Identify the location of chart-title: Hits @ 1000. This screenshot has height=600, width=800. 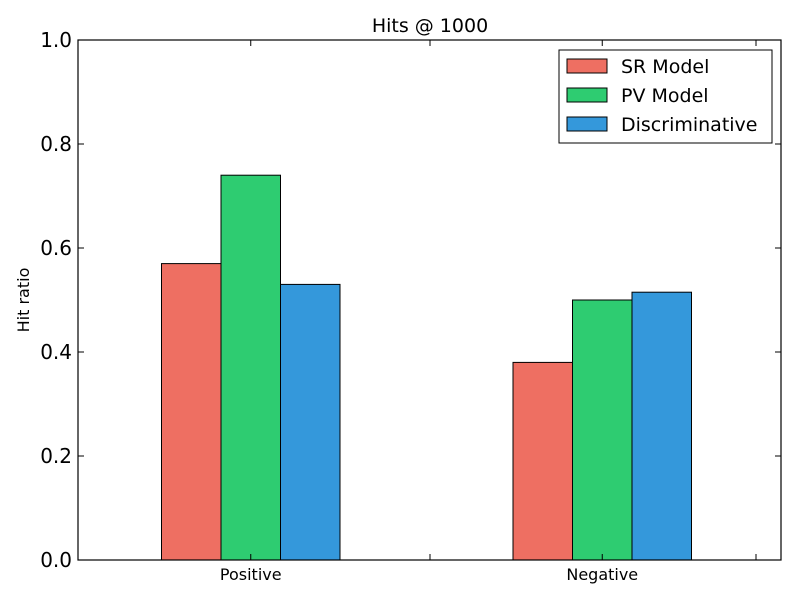
(430, 26).